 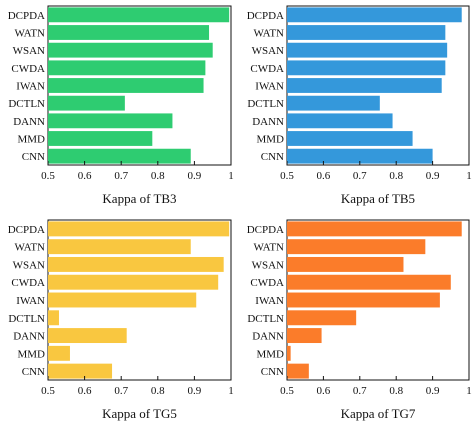 I want to click on x-axis-label: Kappa of TB3, so click(x=139, y=198).